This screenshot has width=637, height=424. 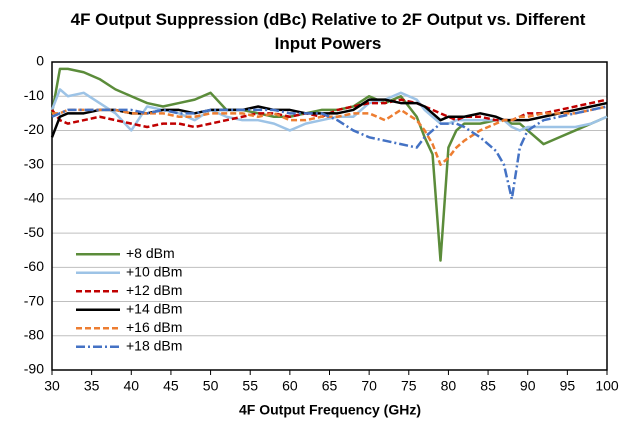 I want to click on x-tick-label: 50, so click(x=211, y=386).